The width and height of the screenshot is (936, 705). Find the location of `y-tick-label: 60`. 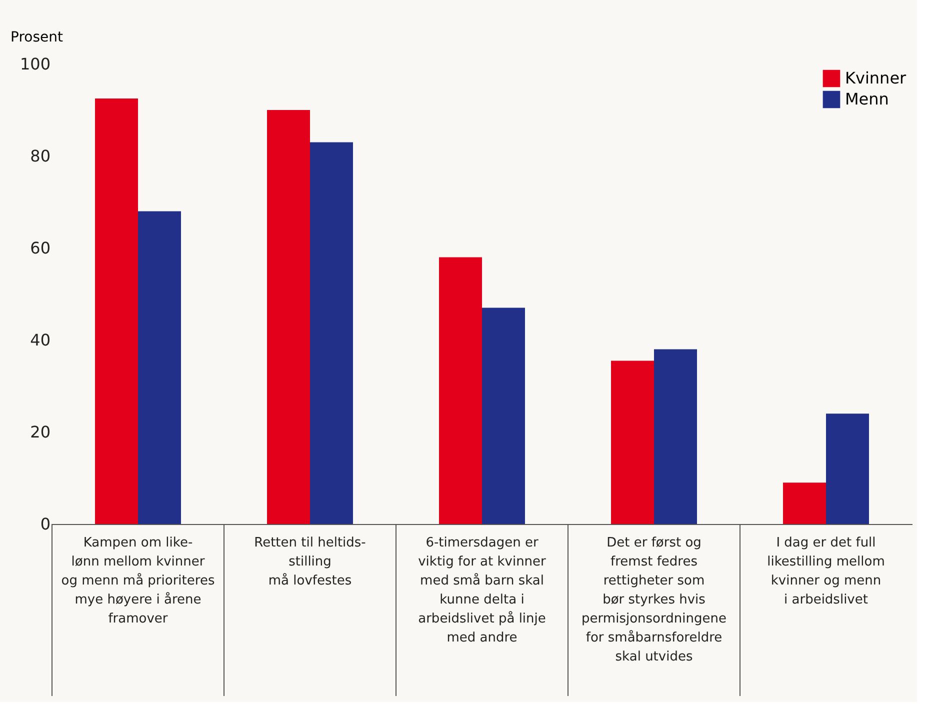

y-tick-label: 60 is located at coordinates (40, 248).